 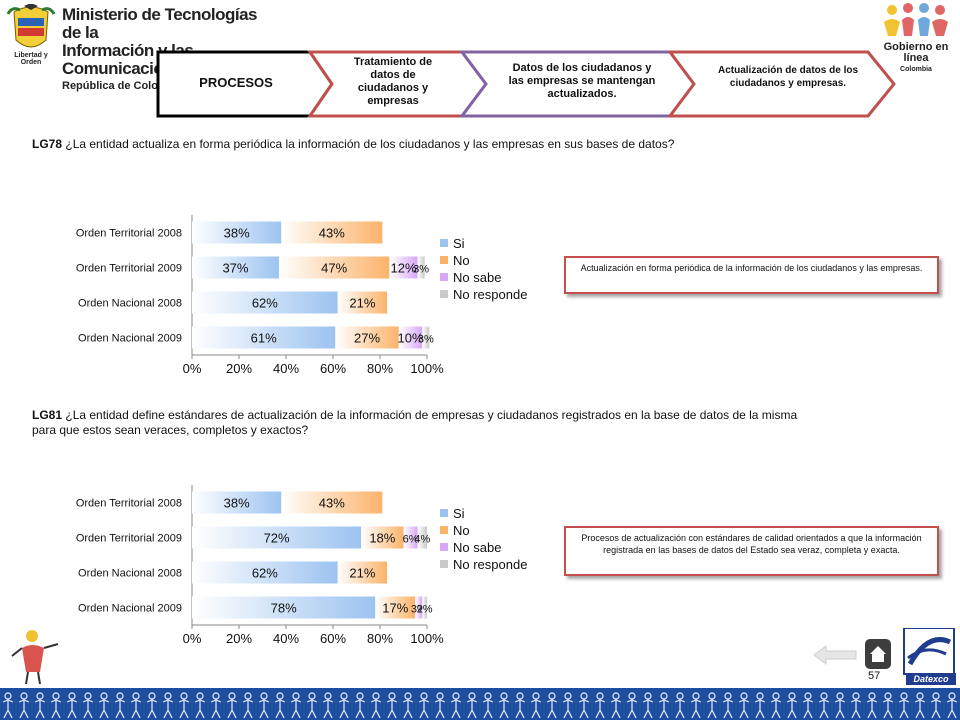 I want to click on category-label: Orden Nacional 2008, so click(x=130, y=574).